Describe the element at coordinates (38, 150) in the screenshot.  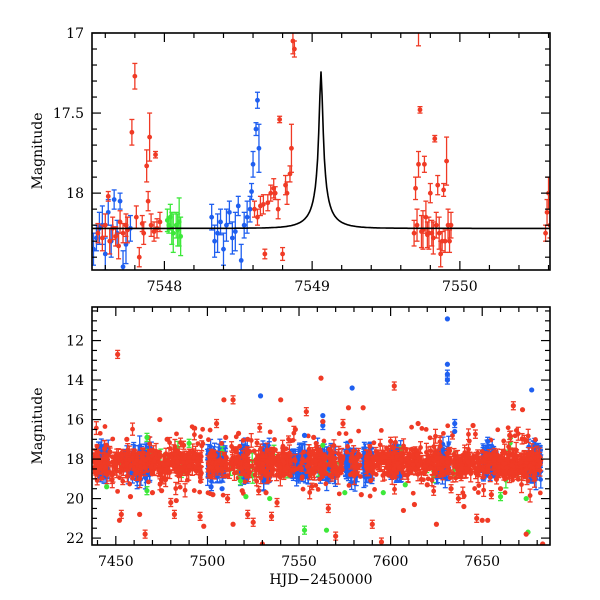
I see `top-y-axis-title: Magnitude` at that location.